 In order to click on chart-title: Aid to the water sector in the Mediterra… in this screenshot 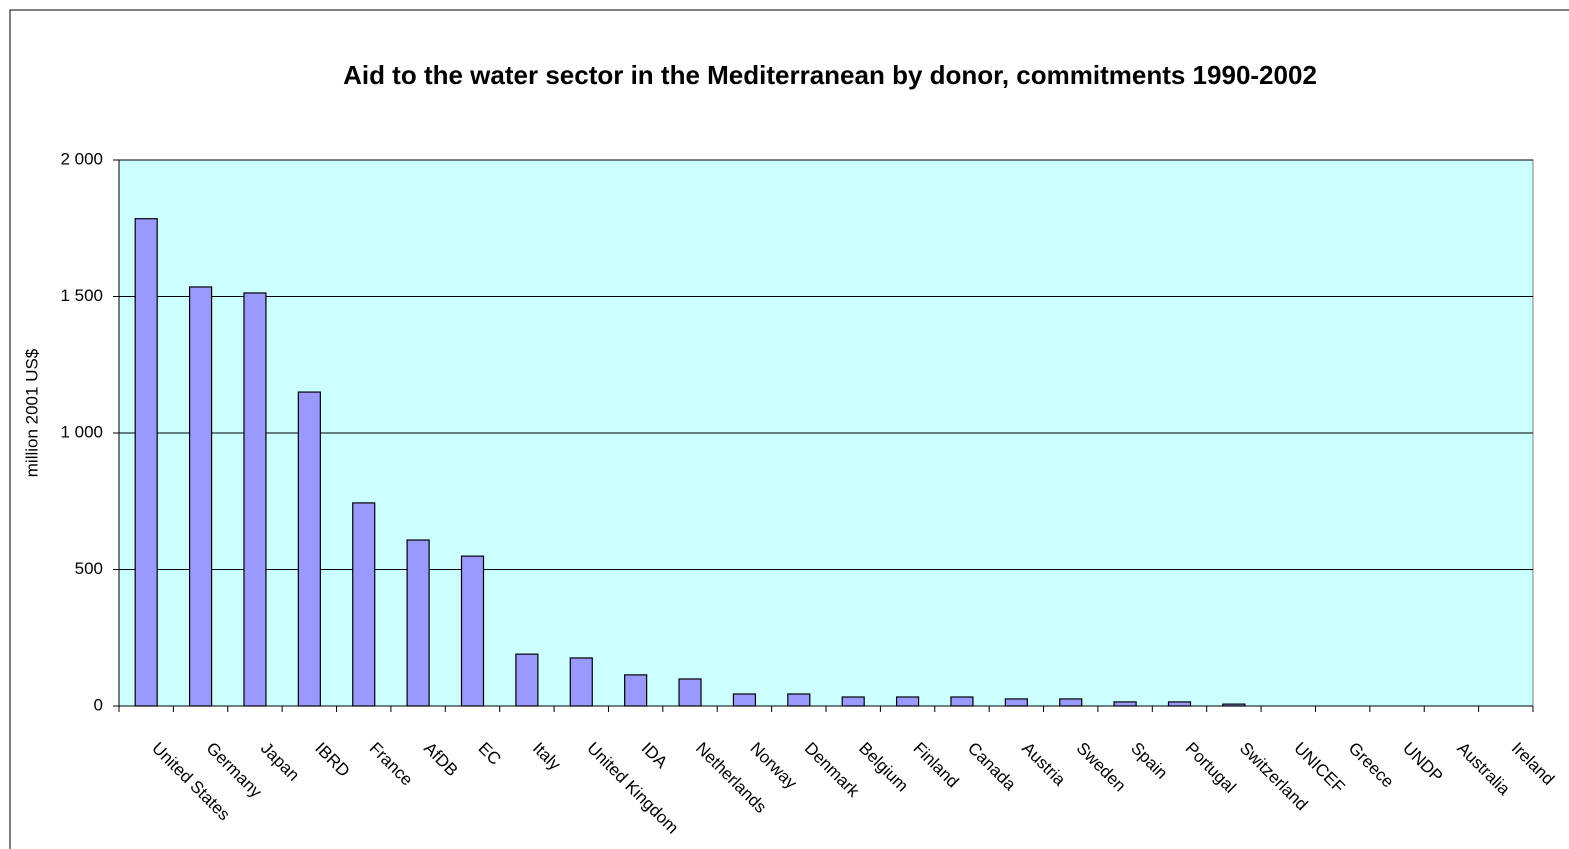, I will do `click(830, 75)`.